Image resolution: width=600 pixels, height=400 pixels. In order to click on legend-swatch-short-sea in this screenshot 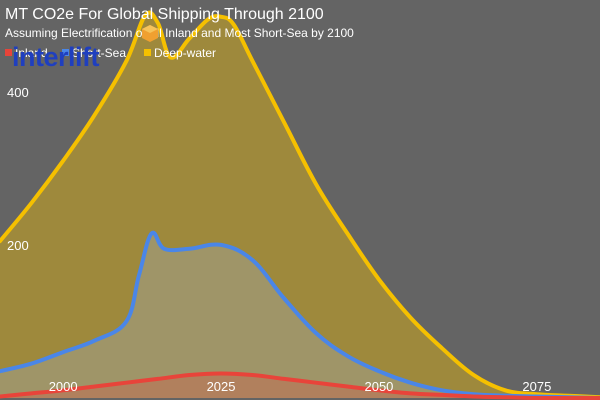, I will do `click(65, 52)`.